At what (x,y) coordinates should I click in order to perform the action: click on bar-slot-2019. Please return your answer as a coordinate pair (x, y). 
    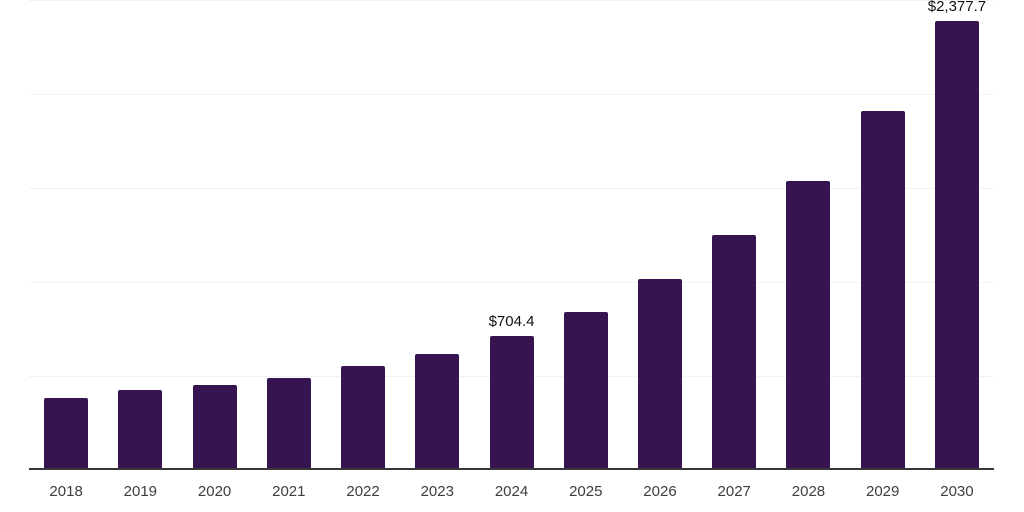
    Looking at the image, I should click on (140, 234).